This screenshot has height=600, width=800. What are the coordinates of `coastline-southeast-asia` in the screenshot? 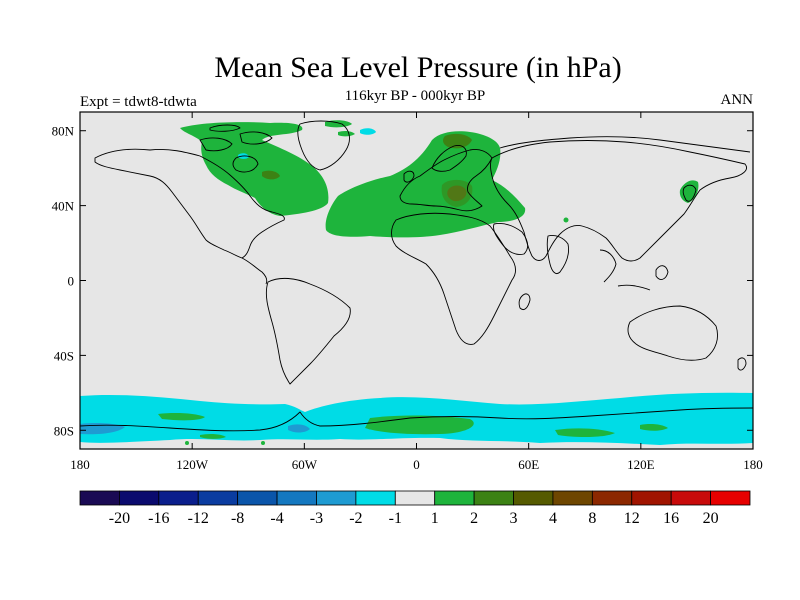 It's located at (634, 270).